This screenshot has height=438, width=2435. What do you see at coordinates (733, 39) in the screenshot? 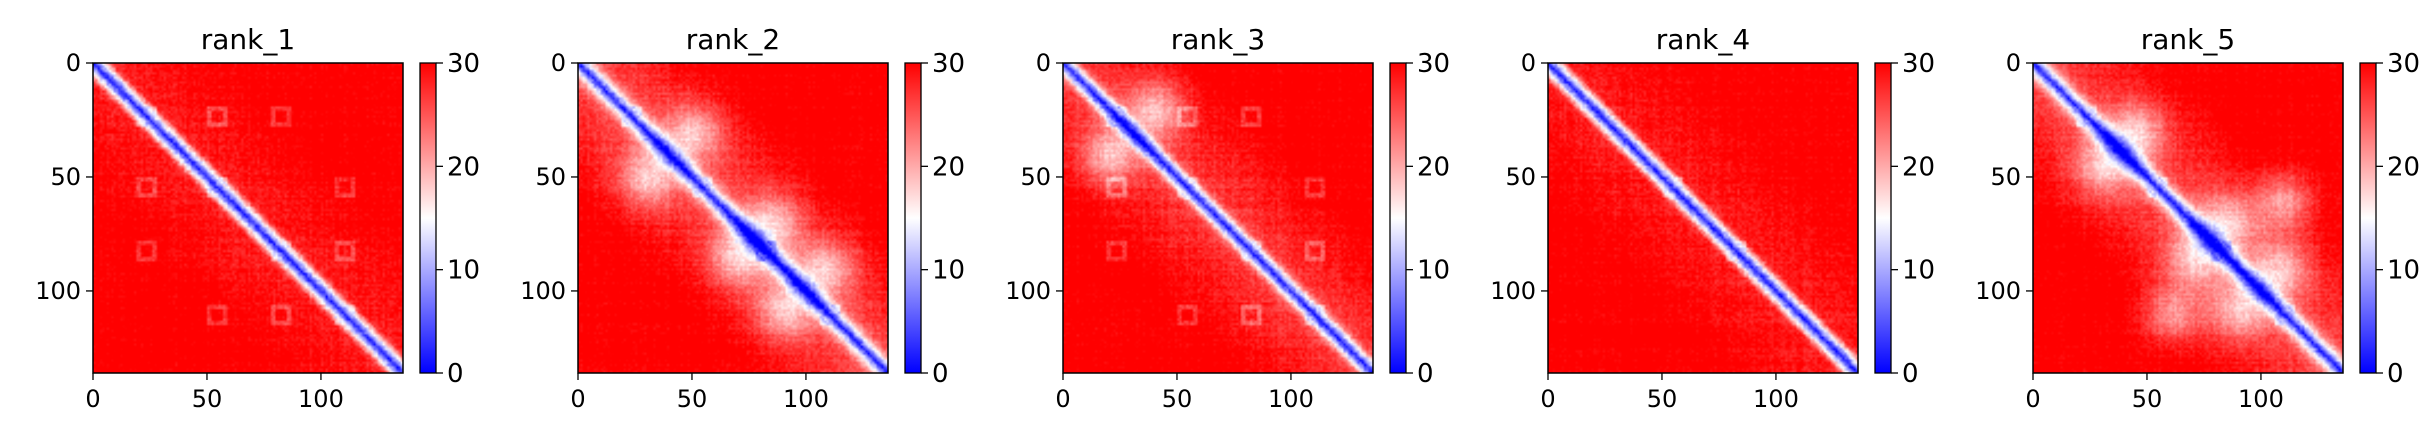
I see `panel-title: rank_2` at bounding box center [733, 39].